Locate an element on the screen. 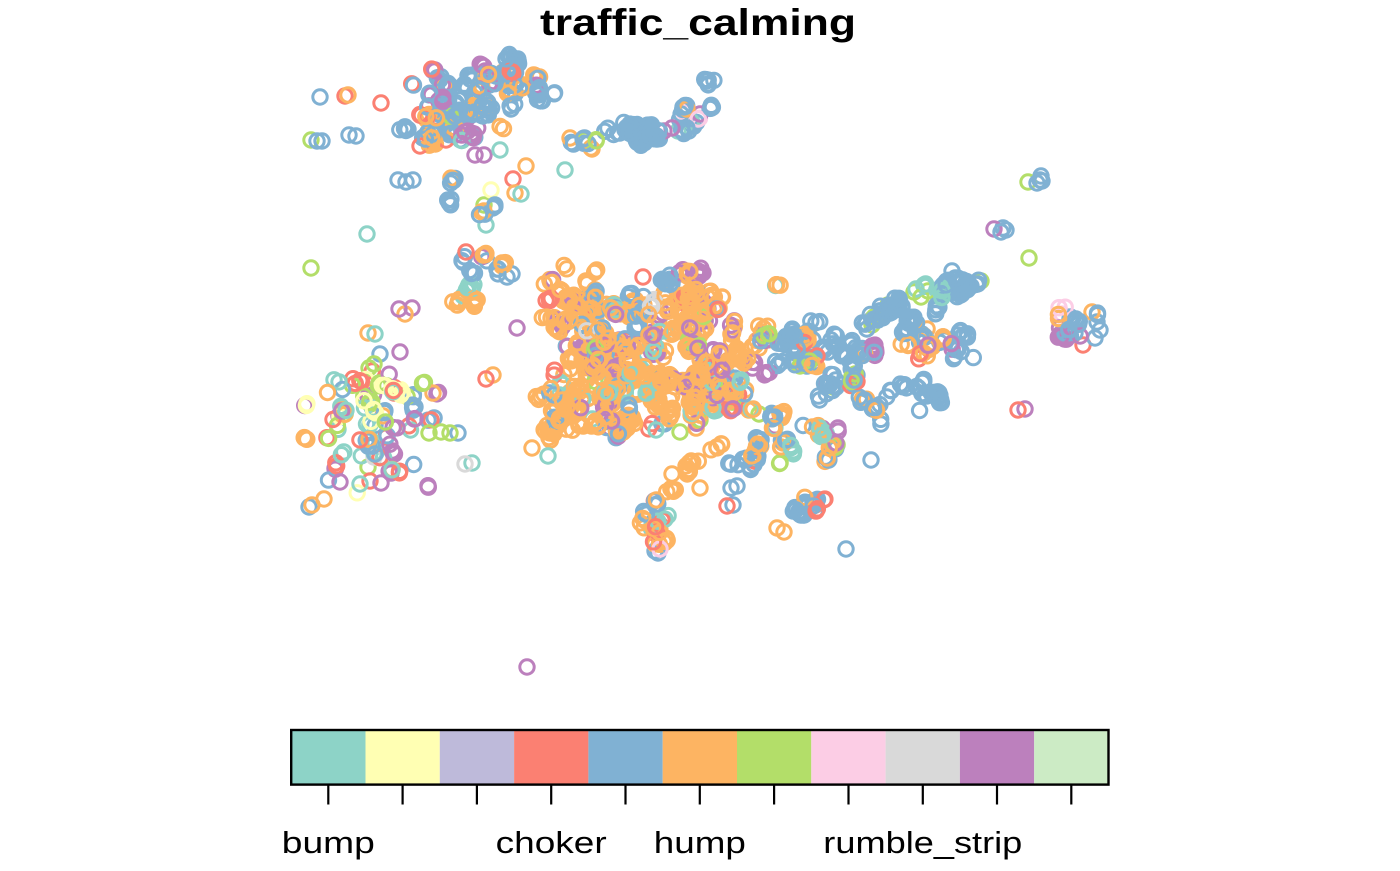  svg-text: choker is located at coordinates (551, 842).